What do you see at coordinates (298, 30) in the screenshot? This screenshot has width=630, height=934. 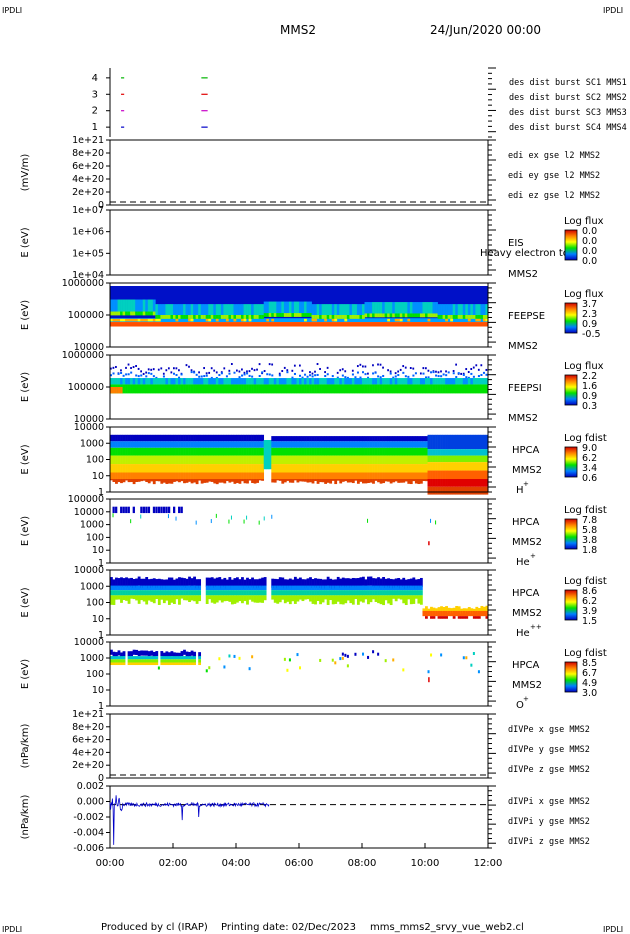 I see `header-spacecraft: MMS2` at bounding box center [298, 30].